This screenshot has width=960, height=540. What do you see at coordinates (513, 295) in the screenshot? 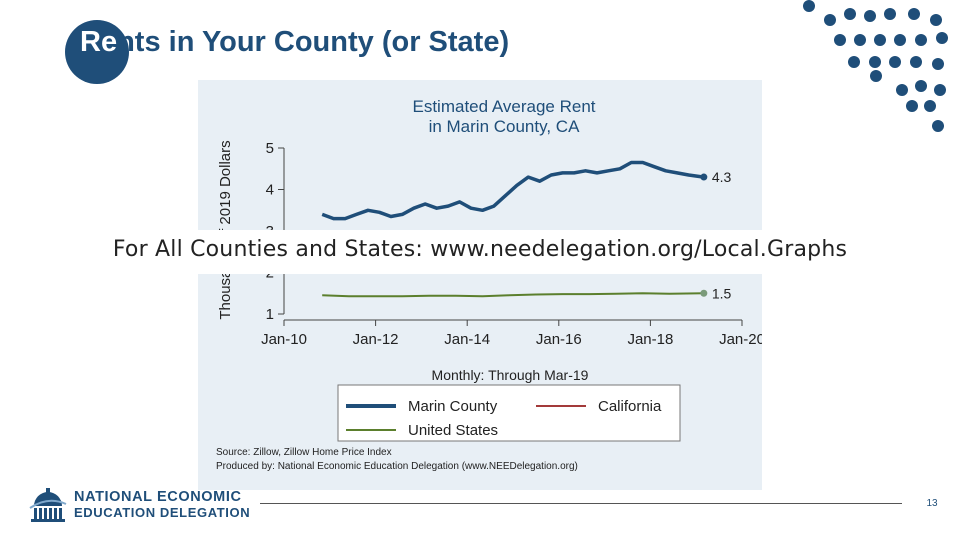
I see `series-line-united-states` at bounding box center [513, 295].